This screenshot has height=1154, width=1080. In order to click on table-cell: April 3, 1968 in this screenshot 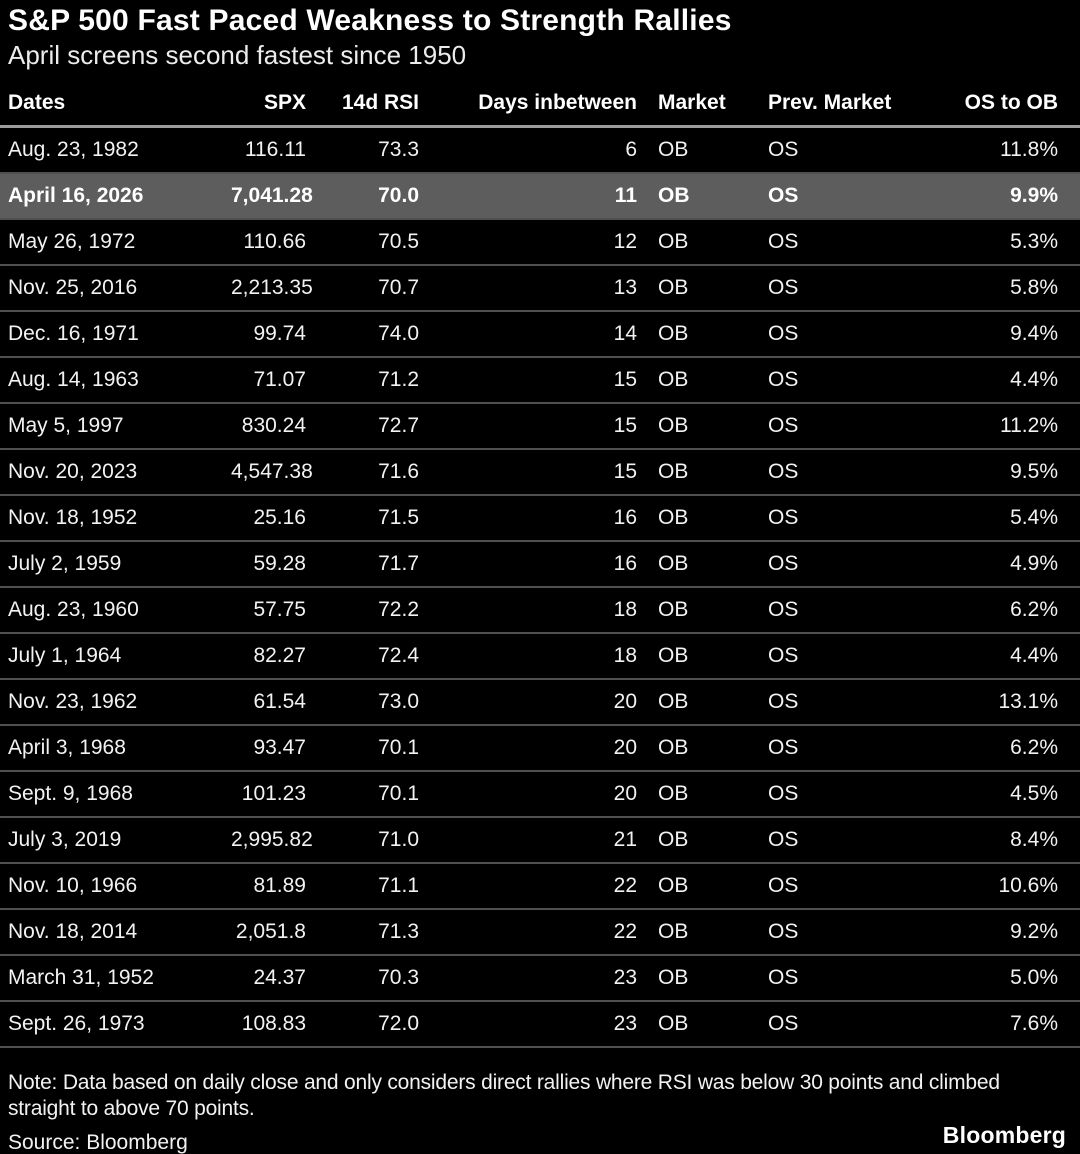, I will do `click(67, 747)`.